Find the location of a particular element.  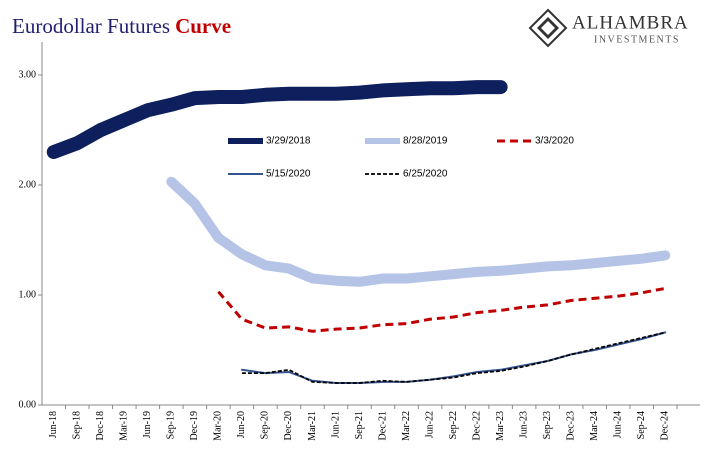

x-tick-label: Dec-23 is located at coordinates (570, 425).